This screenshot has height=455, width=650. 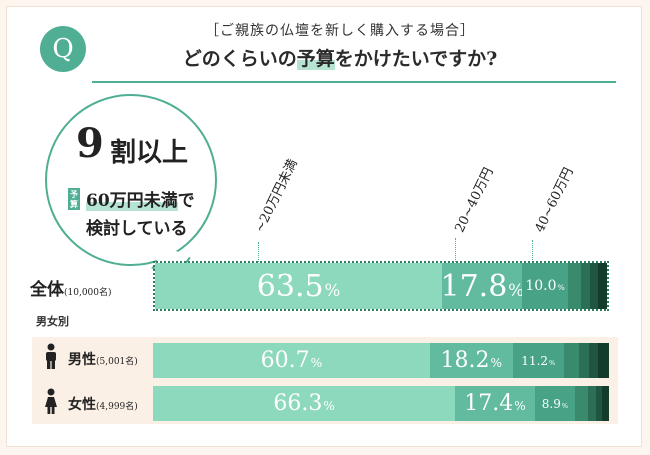 I want to click on bar-total-value-2: 17.8, so click(x=475, y=286).